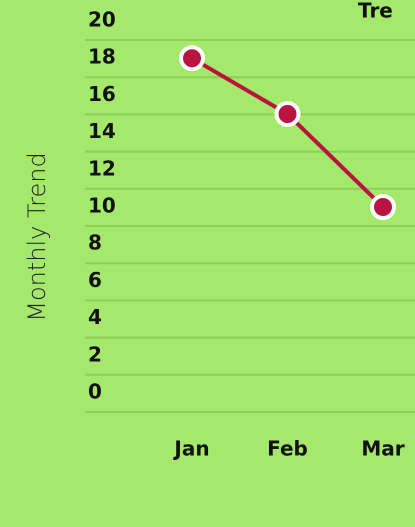 This screenshot has height=527, width=415. I want to click on x-tick-label: Feb, so click(287, 449).